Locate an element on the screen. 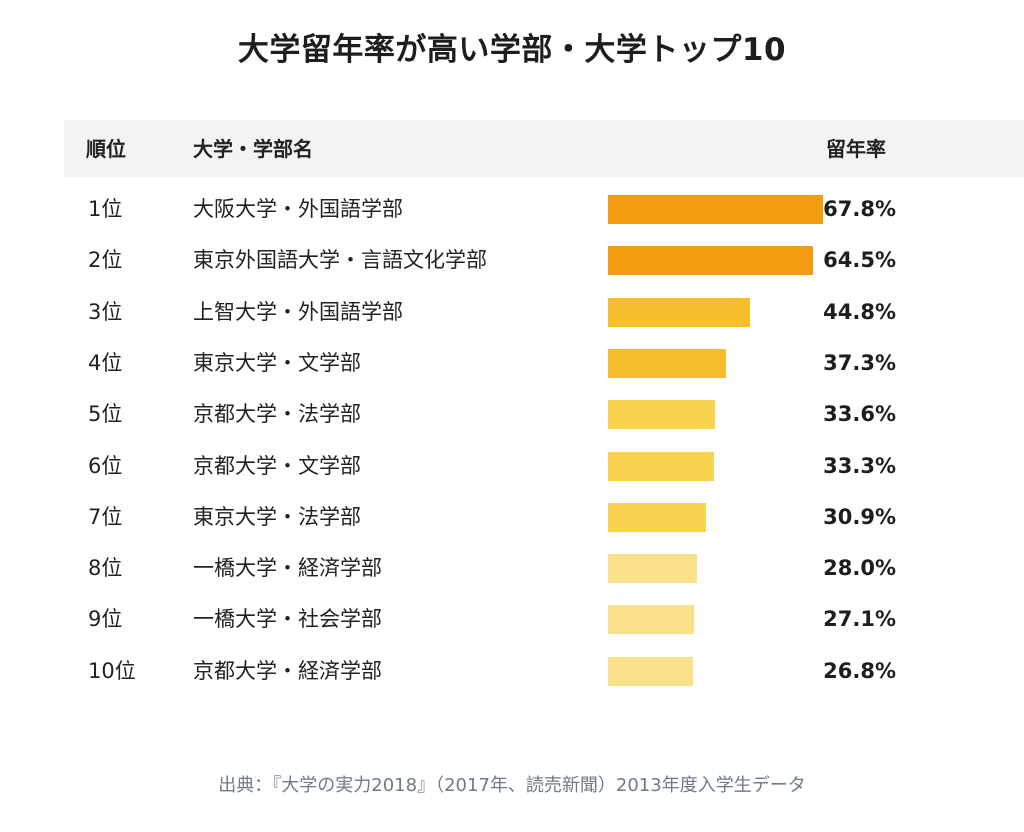 The image size is (1024, 832). rank-label: 5位 is located at coordinates (105, 414).